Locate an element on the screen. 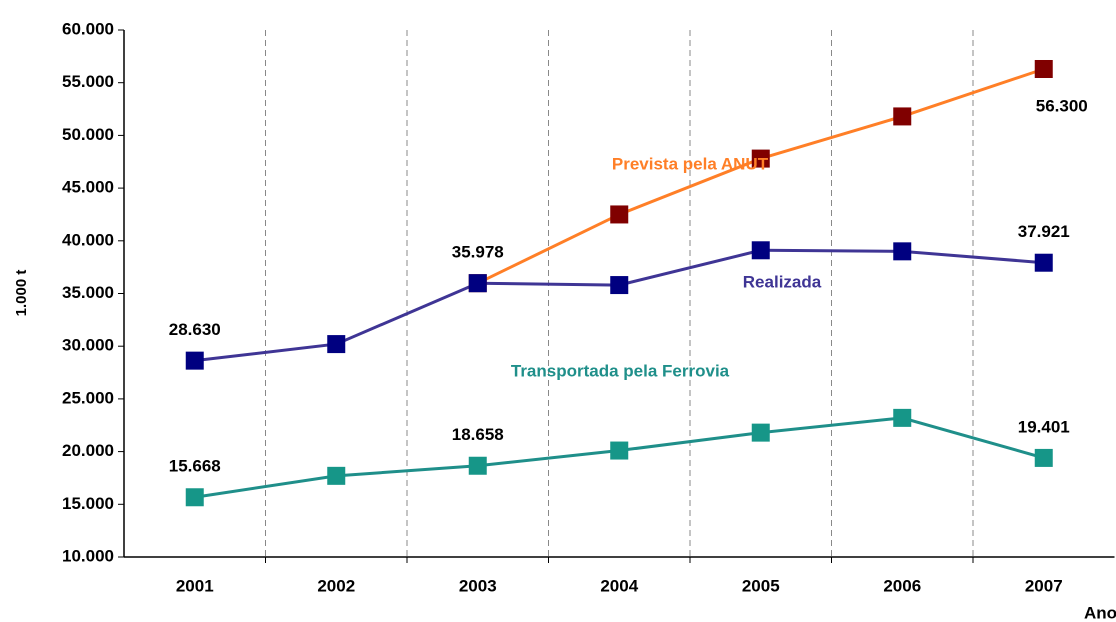 This screenshot has height=622, width=1116. data-label: 37.921 is located at coordinates (1044, 231).